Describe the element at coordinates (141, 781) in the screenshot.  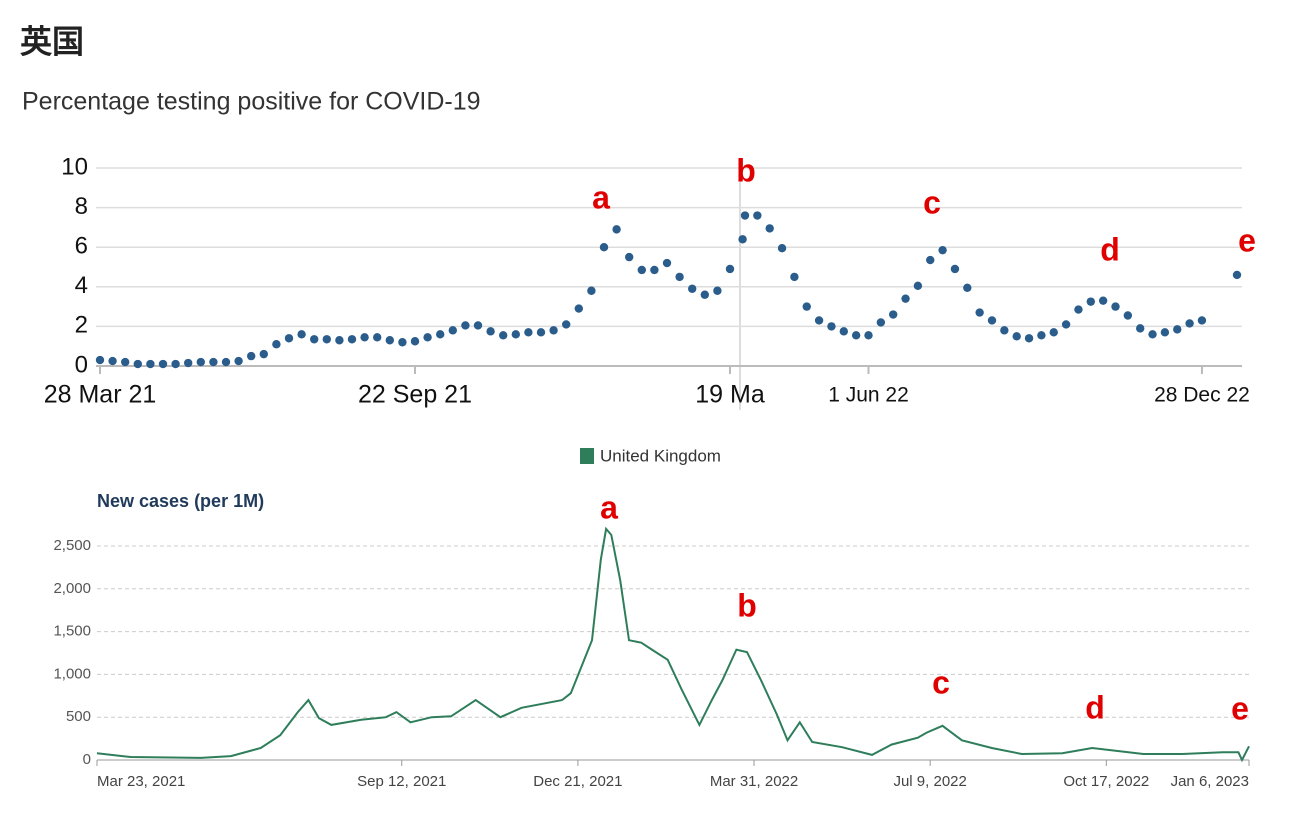
I see `x-tick-label: Mar 23, 2021` at that location.